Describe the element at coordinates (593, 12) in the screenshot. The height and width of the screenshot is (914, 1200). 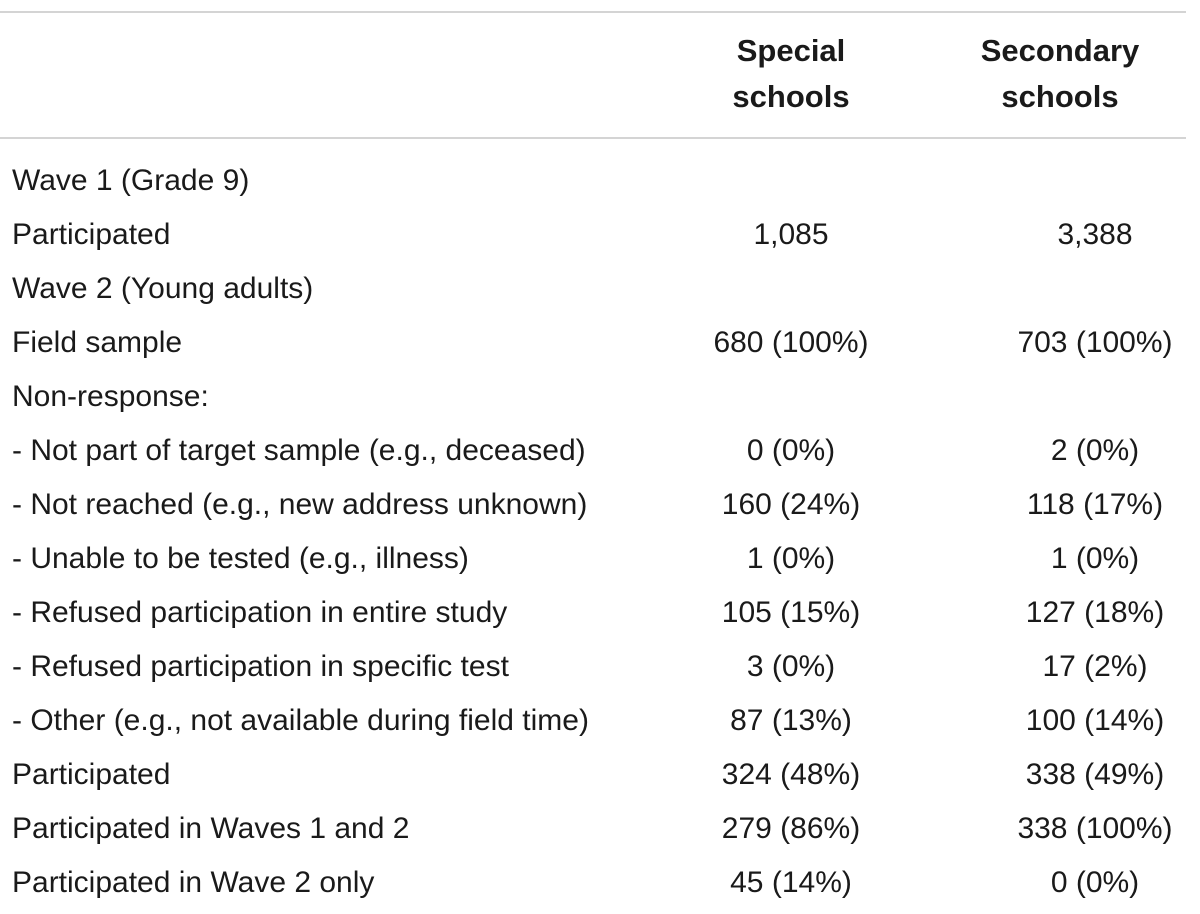
I see `top-rule` at that location.